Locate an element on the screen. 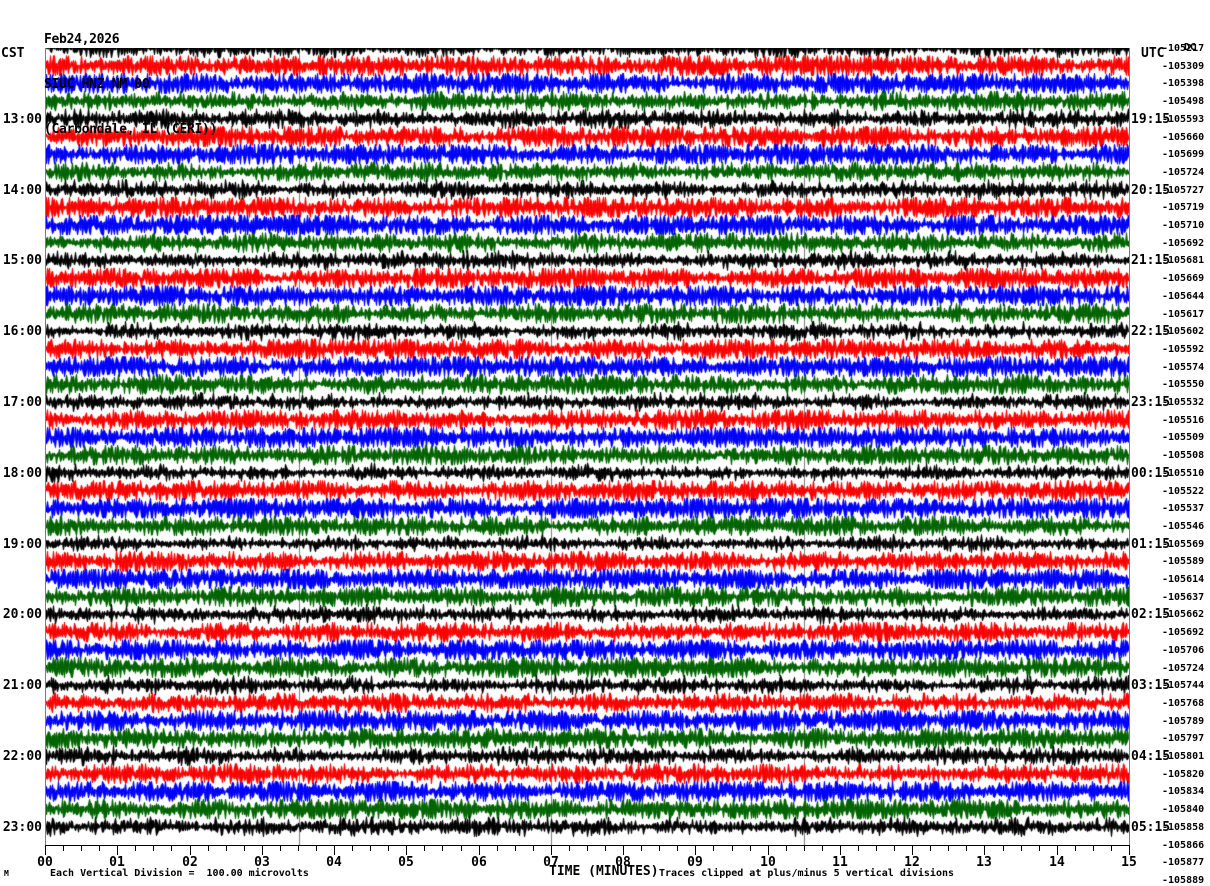 Image resolution: width=1210 pixels, height=886 pixels. dc-offset-value: -105877 is located at coordinates (1183, 863).